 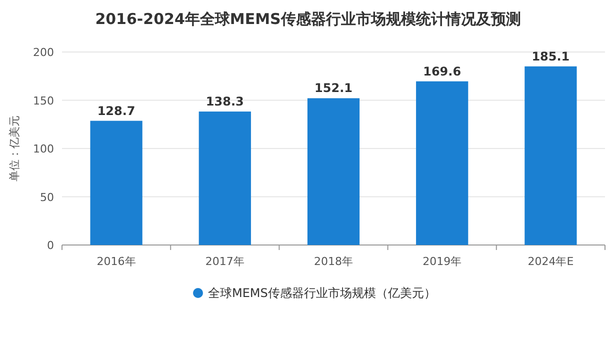 I want to click on y-tick-label: 150, so click(x=43, y=101).